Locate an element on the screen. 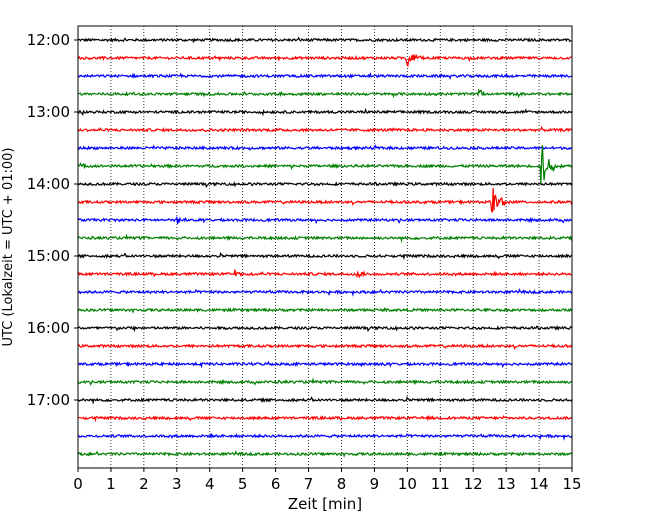  x-tick-label: 7 is located at coordinates (309, 484).